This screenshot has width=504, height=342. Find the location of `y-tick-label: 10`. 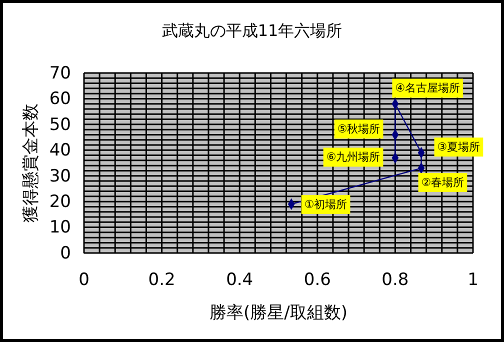

y-tick-label: 10 is located at coordinates (60, 228).